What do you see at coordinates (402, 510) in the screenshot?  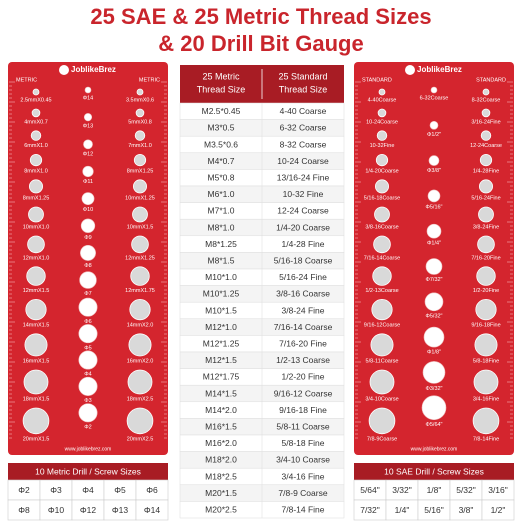 I see `drill-size: 1/4"` at bounding box center [402, 510].